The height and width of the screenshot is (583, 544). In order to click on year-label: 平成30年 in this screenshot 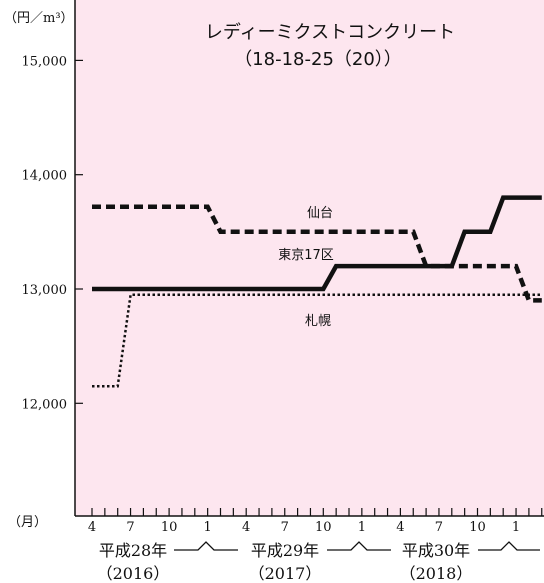, I will do `click(436, 550)`.